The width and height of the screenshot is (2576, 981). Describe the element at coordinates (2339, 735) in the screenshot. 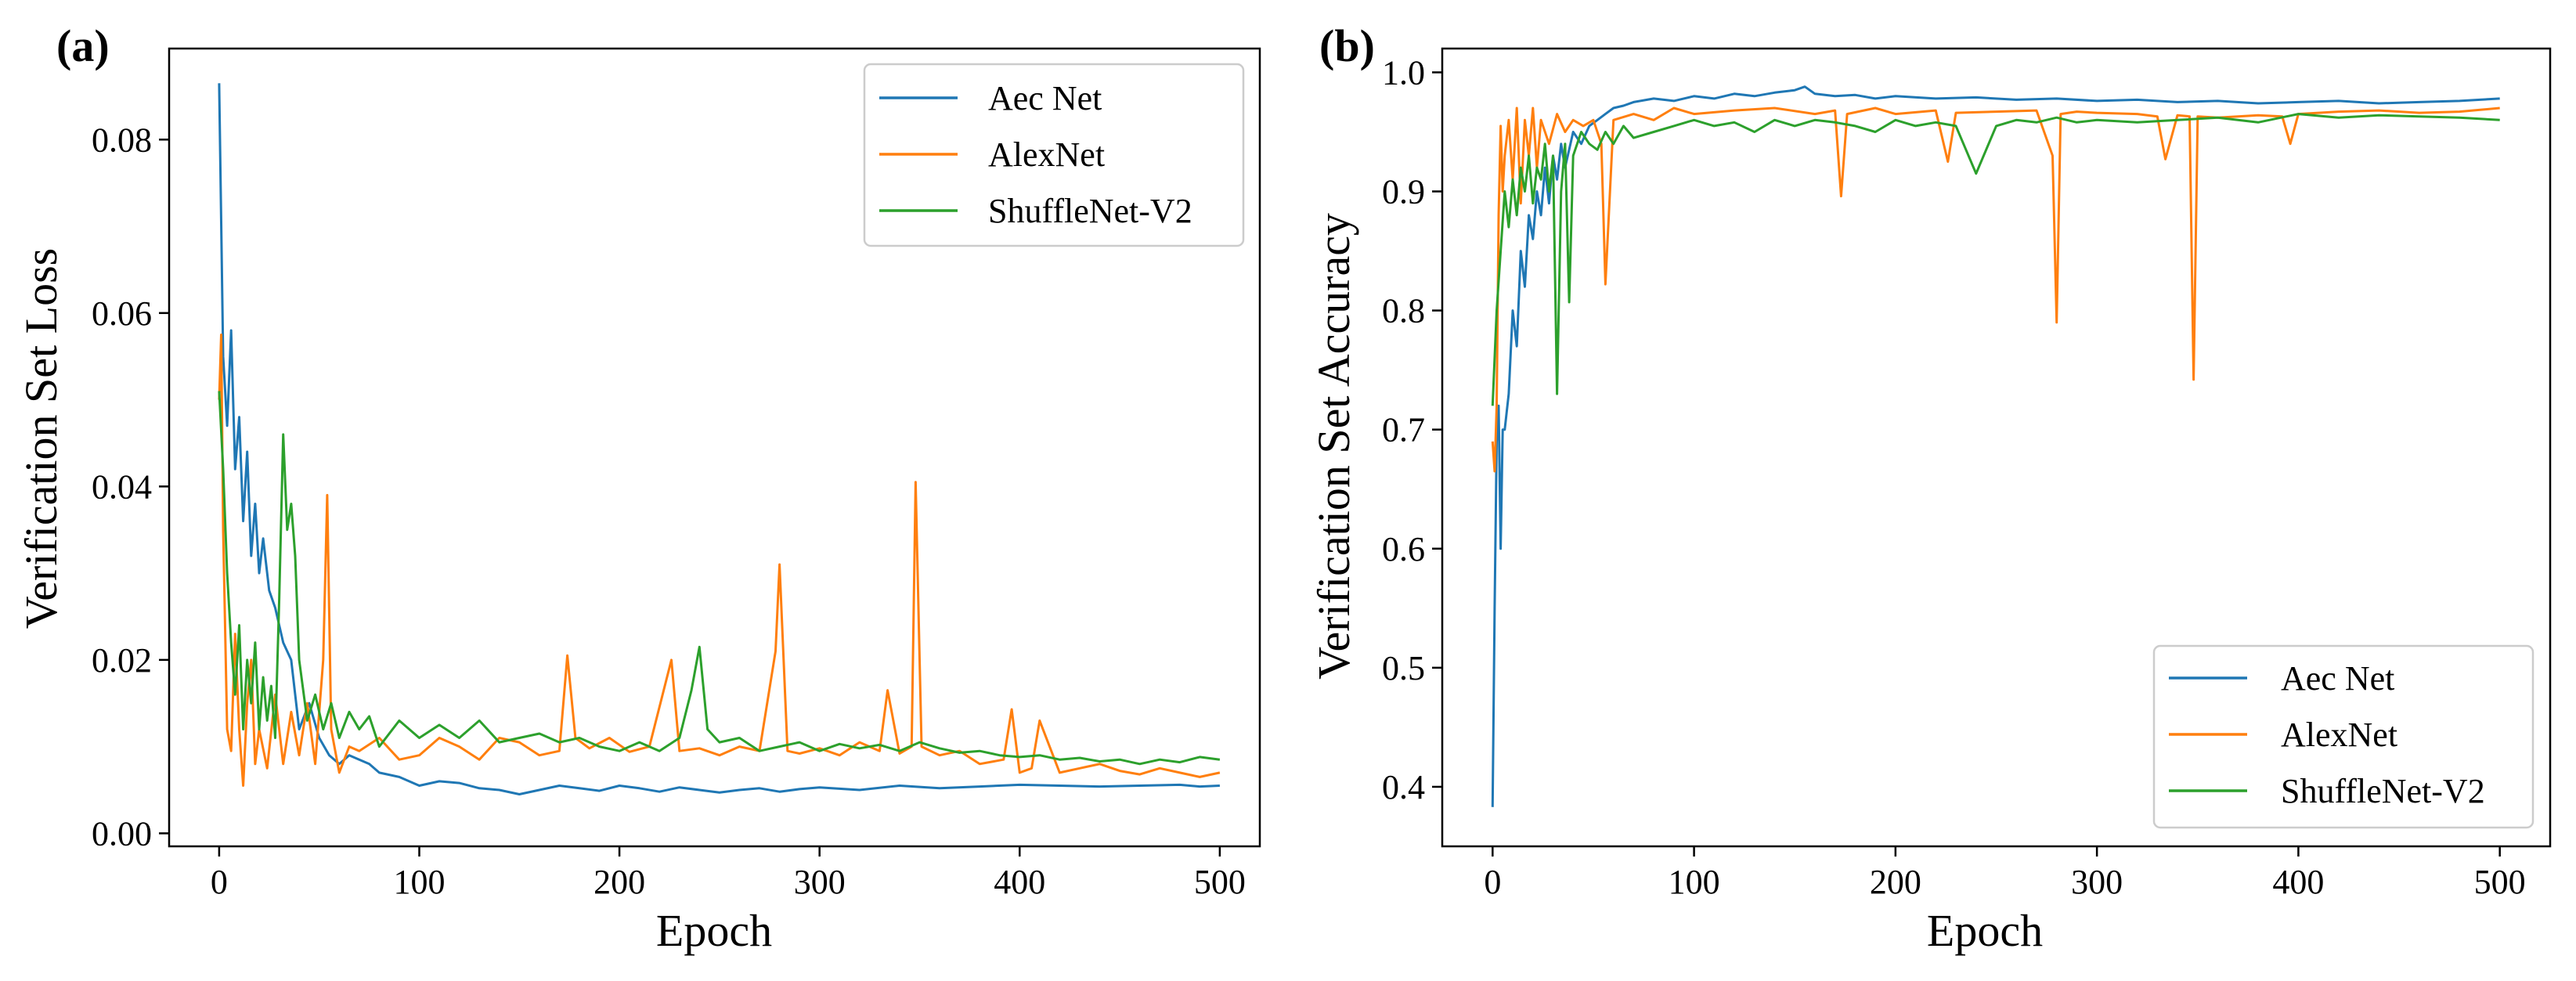

I see `legend-label-alexnet-b: AlexNet` at that location.